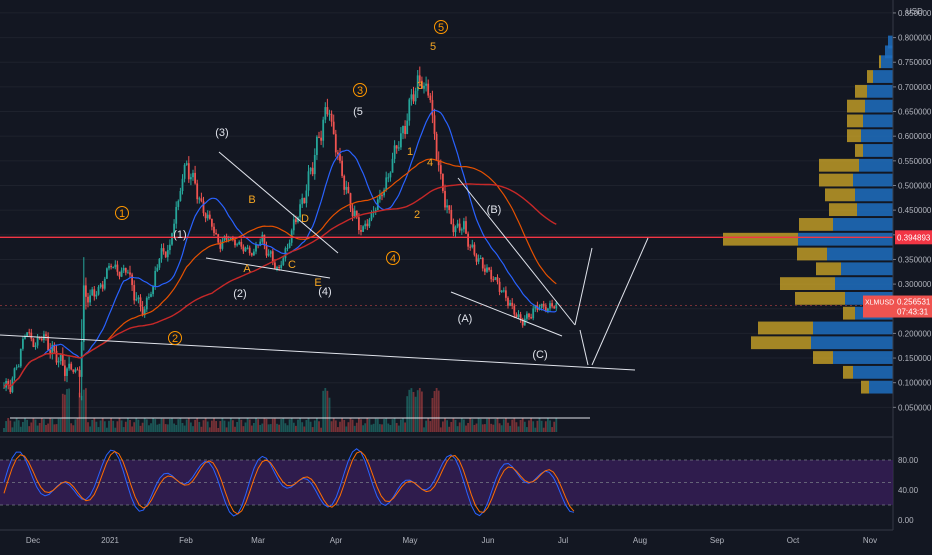 The image size is (932, 555). I want to click on time-tick-label: Jul, so click(563, 540).